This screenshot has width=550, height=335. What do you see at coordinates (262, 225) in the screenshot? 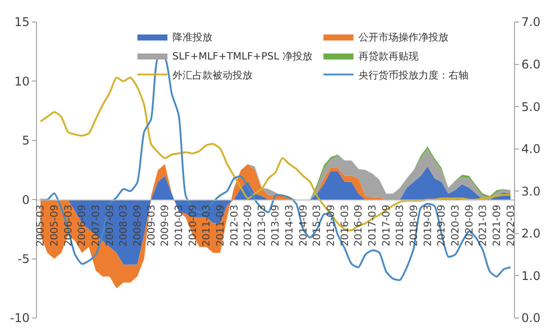
I see `x-tick-label: 2013-03` at bounding box center [262, 225].